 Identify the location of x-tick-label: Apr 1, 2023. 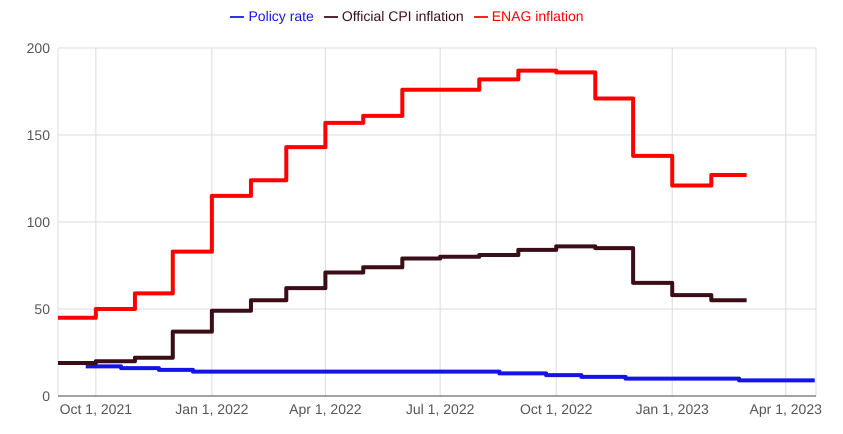
(786, 408).